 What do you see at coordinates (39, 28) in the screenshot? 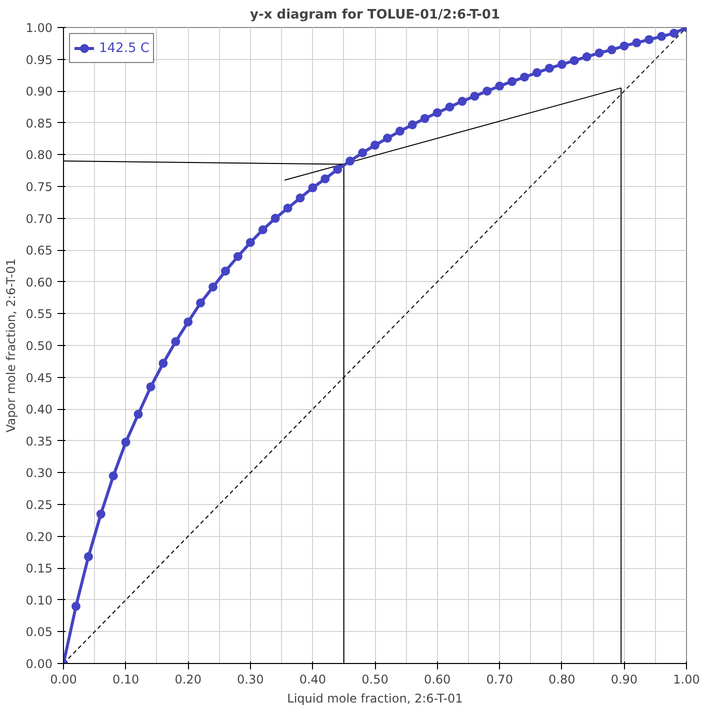
I see `y-tick-label: 1.00` at bounding box center [39, 28].